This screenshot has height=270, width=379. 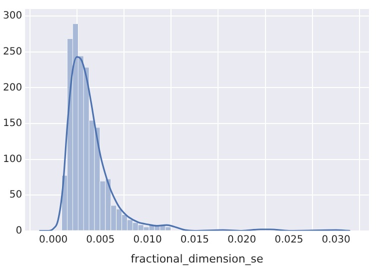 What do you see at coordinates (195, 240) in the screenshot?
I see `x-tick-label: 0.015` at bounding box center [195, 240].